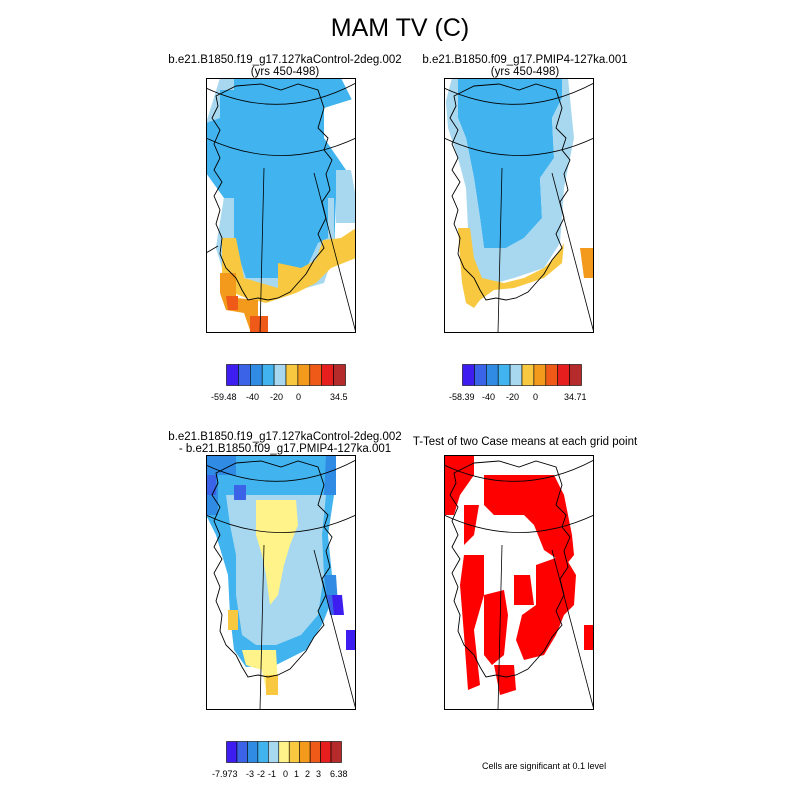  I want to click on colorbar-difference-label: -7.973, so click(225, 774).